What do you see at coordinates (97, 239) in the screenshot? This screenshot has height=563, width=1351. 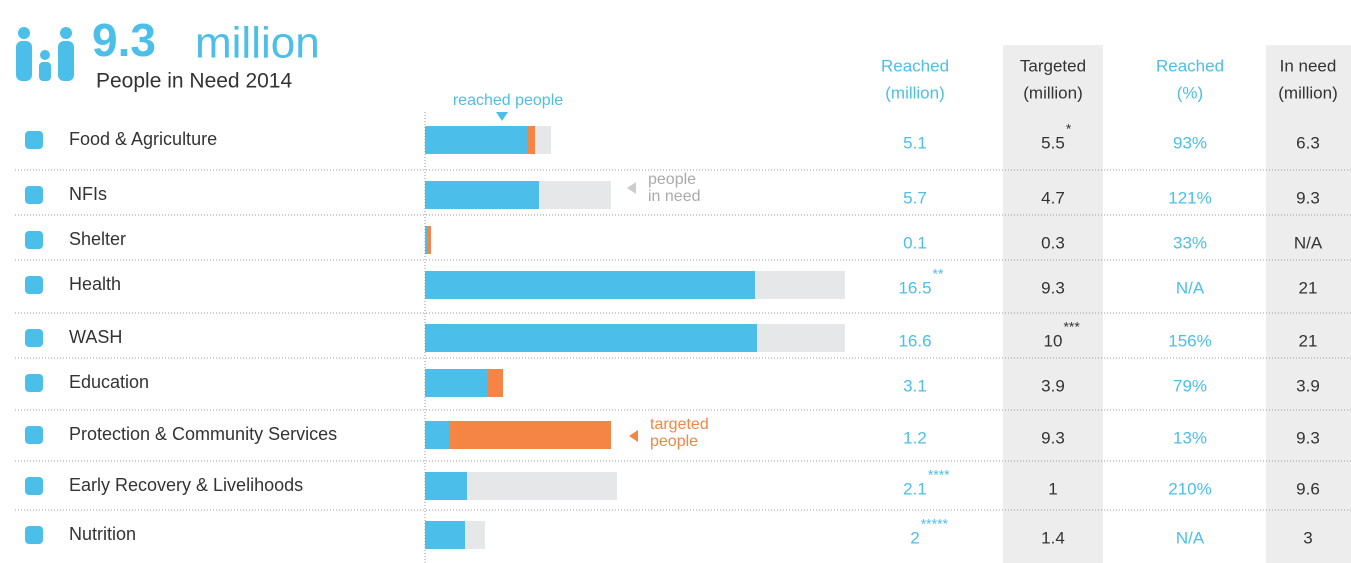 I see `row-label: Shelter` at bounding box center [97, 239].